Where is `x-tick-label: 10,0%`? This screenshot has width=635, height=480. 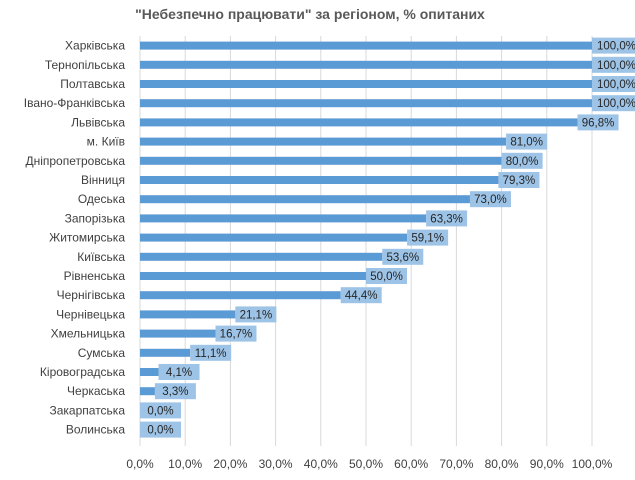 x-tick-label: 10,0% is located at coordinates (185, 464).